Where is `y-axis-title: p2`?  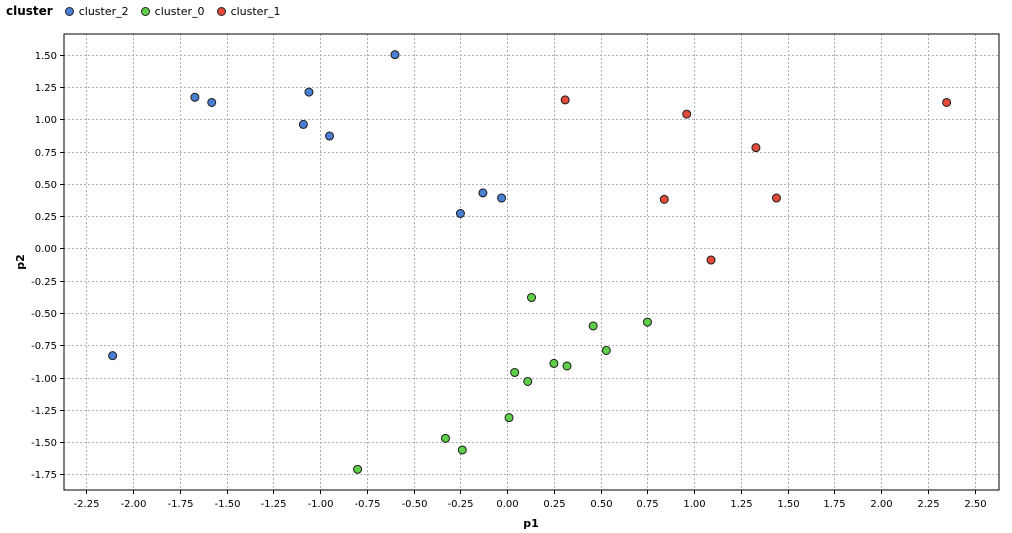 y-axis-title: p2 is located at coordinates (20, 262).